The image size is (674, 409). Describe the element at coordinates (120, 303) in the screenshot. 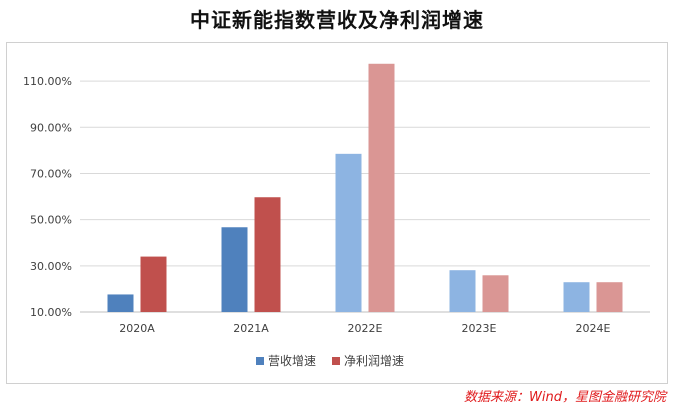

I see `bar-revenue-2020A` at that location.